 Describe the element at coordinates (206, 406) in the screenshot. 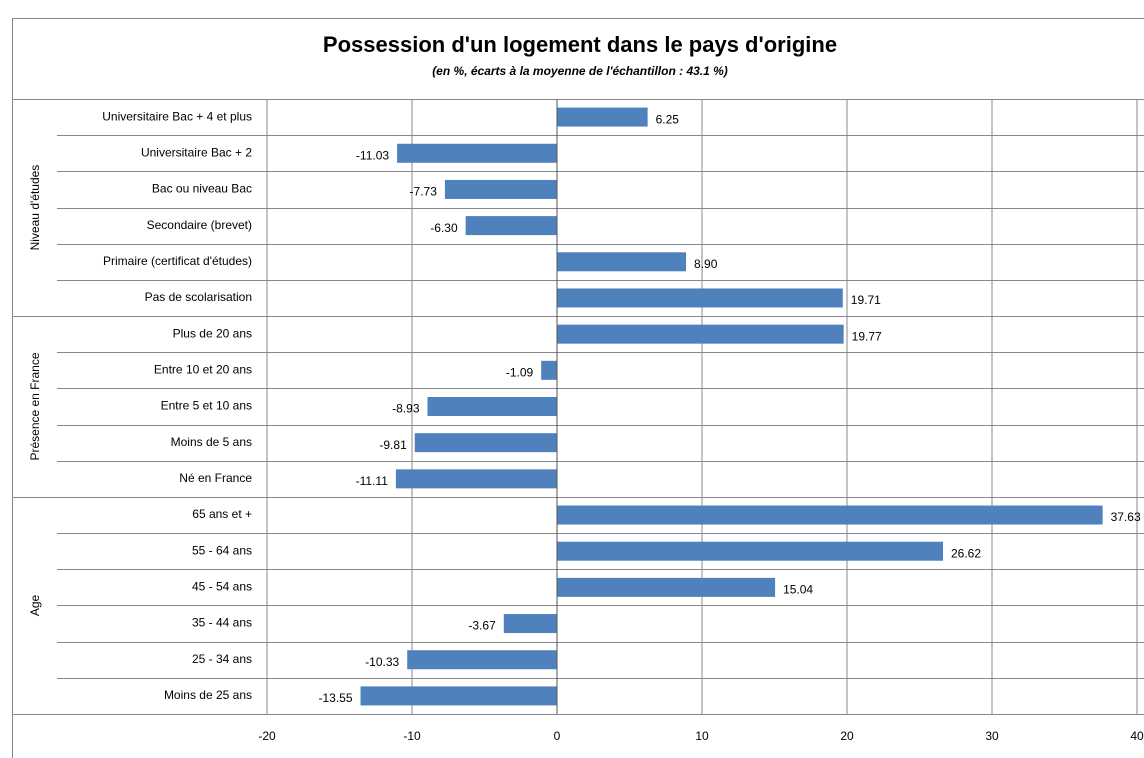

I see `category-label: Entre 5 et 10 ans` at that location.